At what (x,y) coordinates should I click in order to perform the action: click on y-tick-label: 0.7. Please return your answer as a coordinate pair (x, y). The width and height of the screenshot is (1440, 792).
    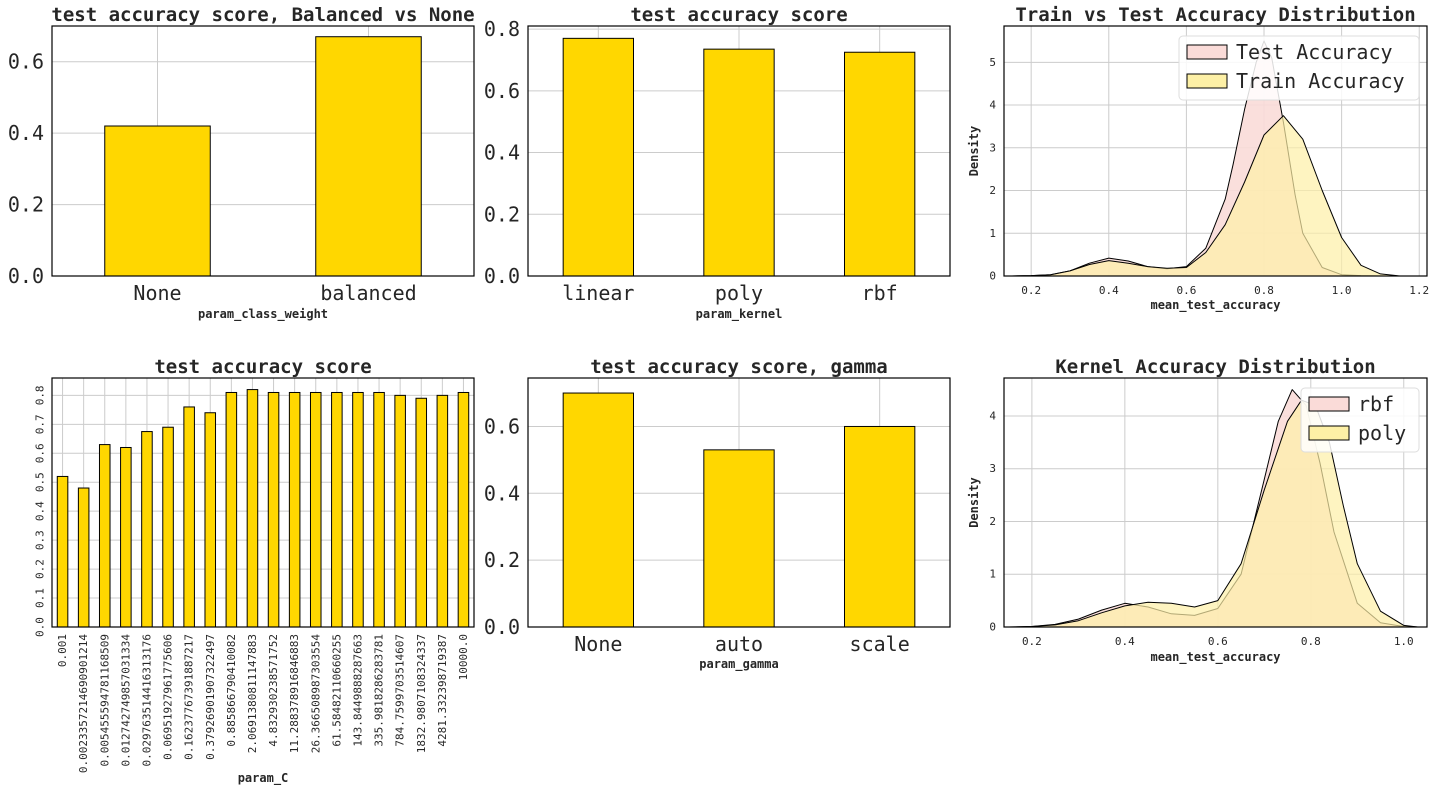
    Looking at the image, I should click on (40, 424).